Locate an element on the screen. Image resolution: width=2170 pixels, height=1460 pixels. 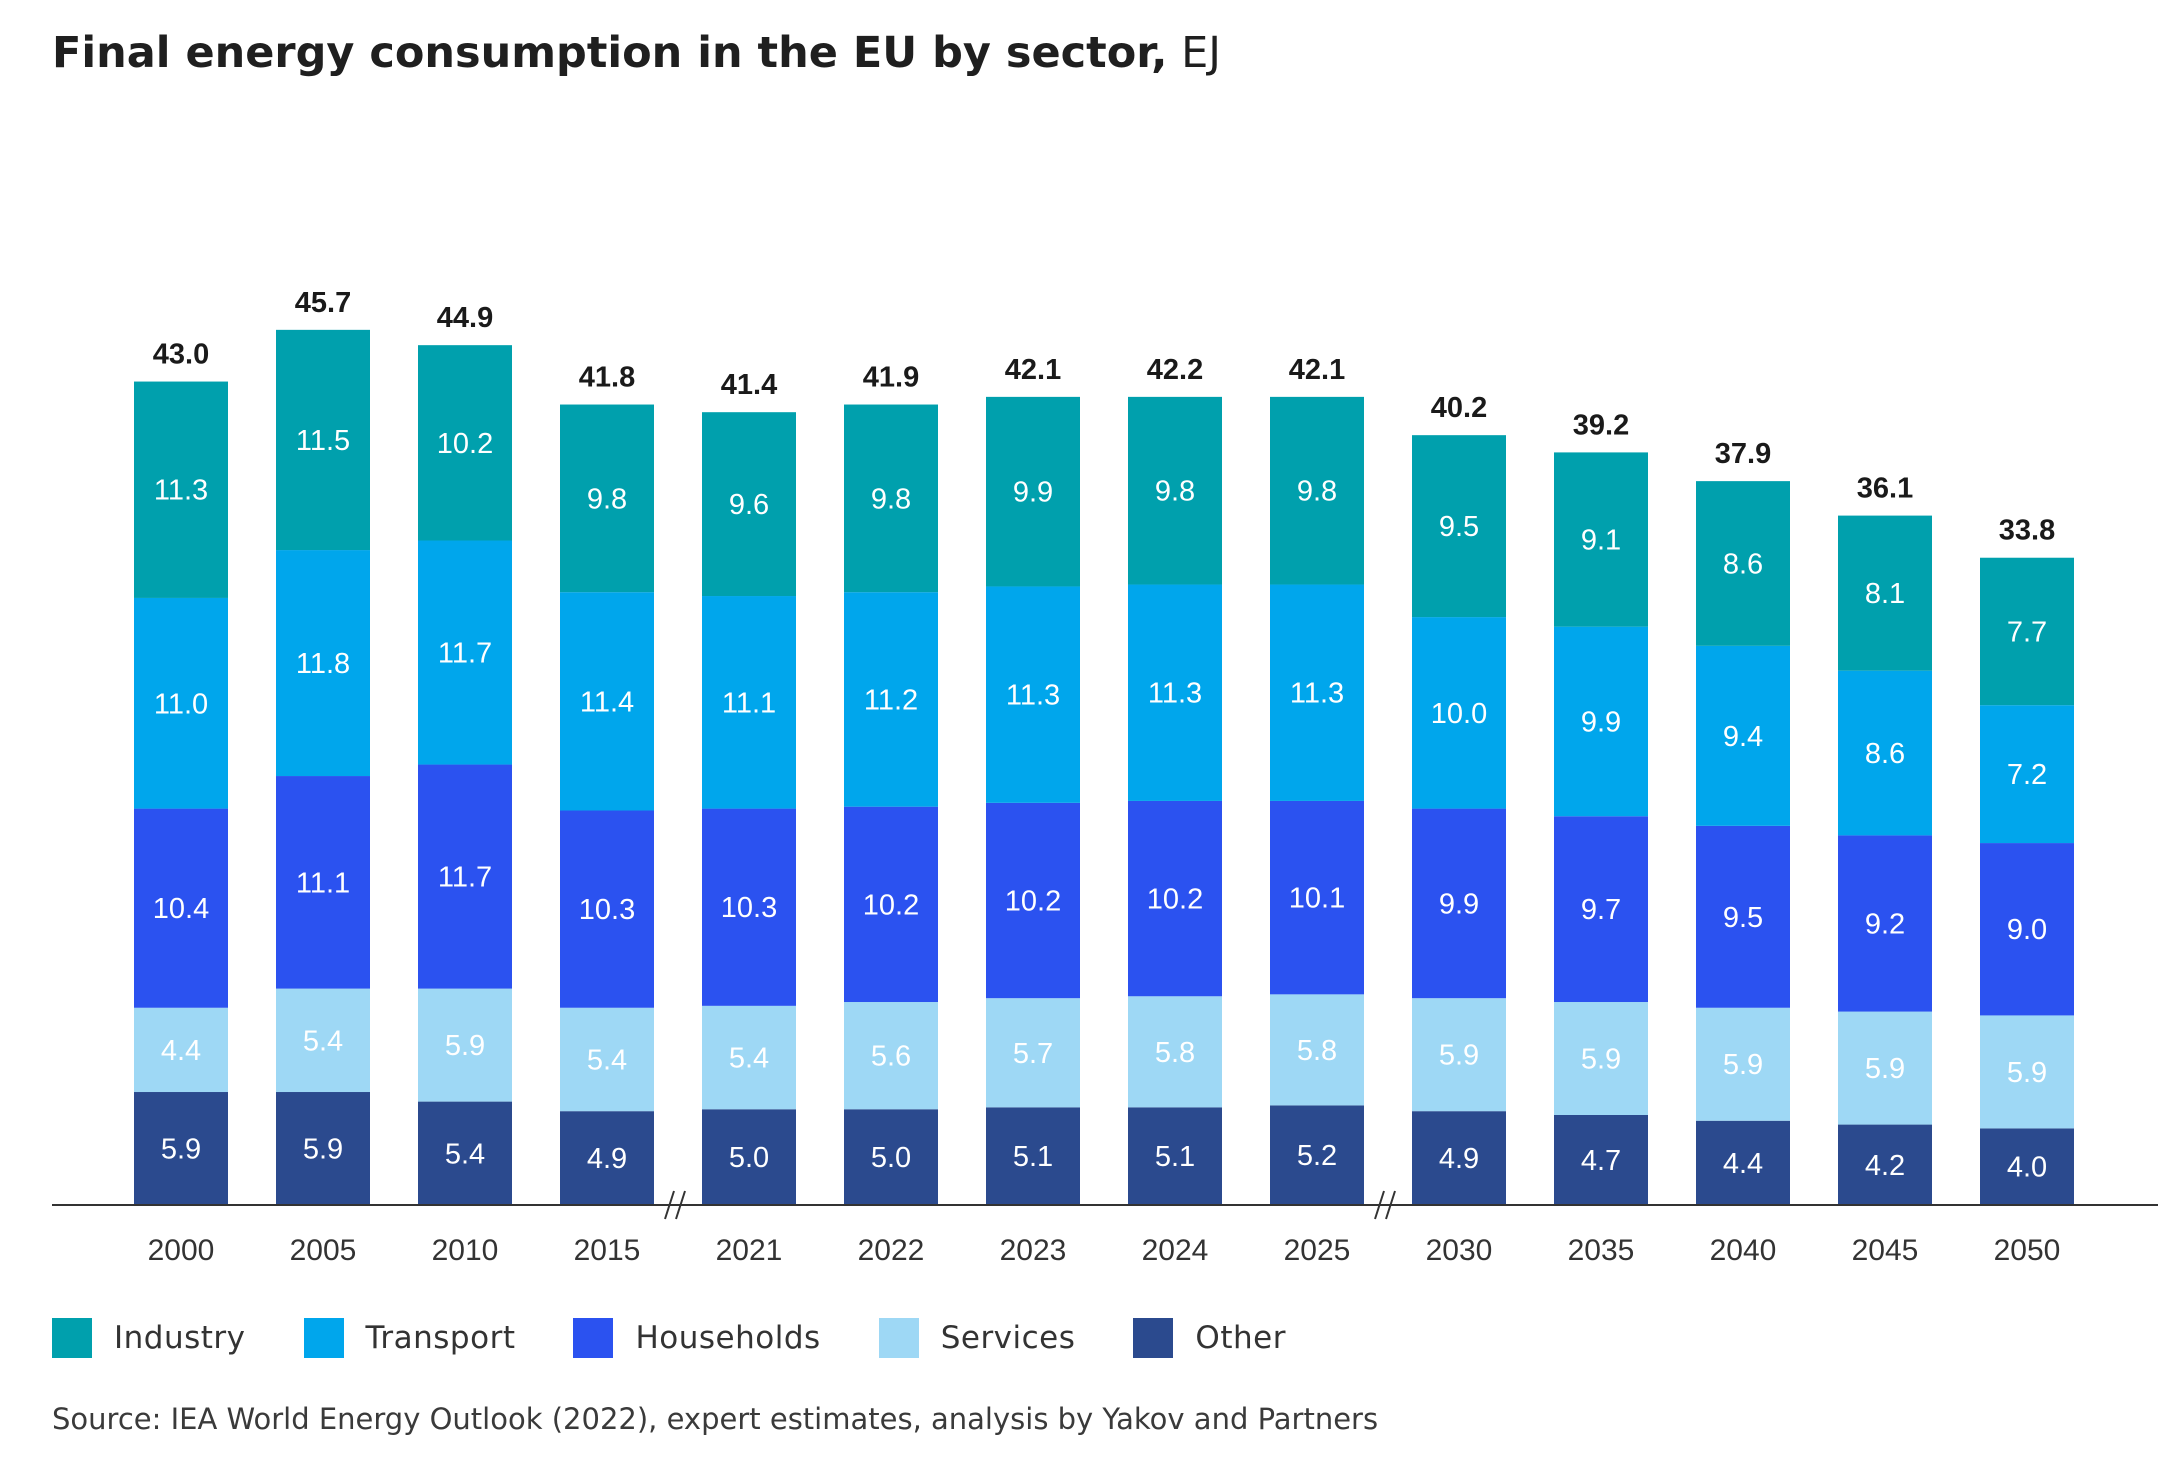
legend-label-services: Services is located at coordinates (1008, 1338).